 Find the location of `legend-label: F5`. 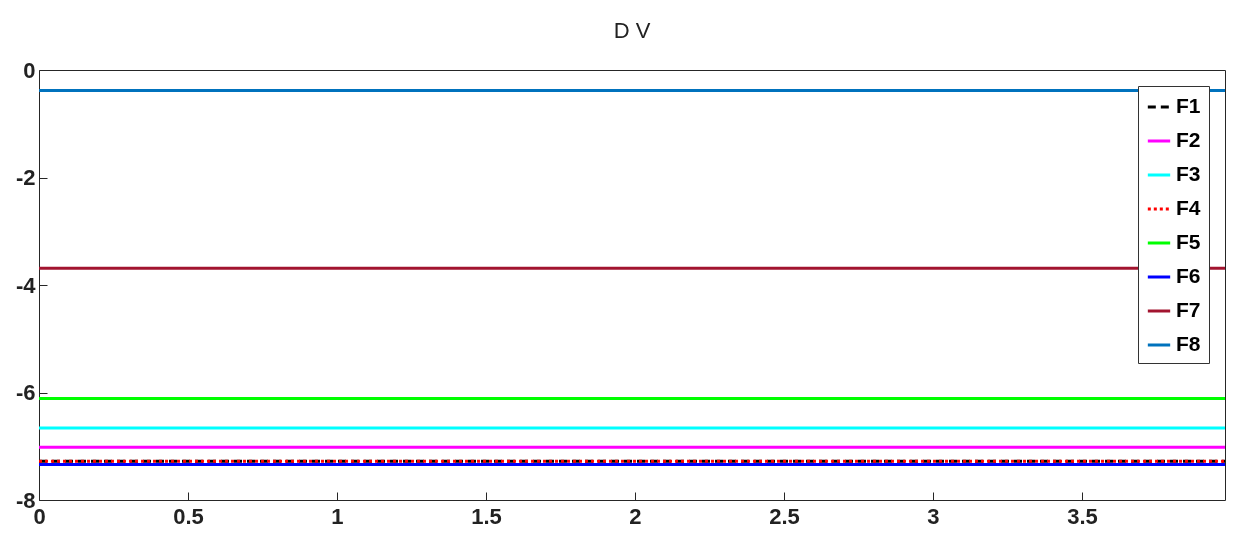

legend-label: F5 is located at coordinates (1188, 241).